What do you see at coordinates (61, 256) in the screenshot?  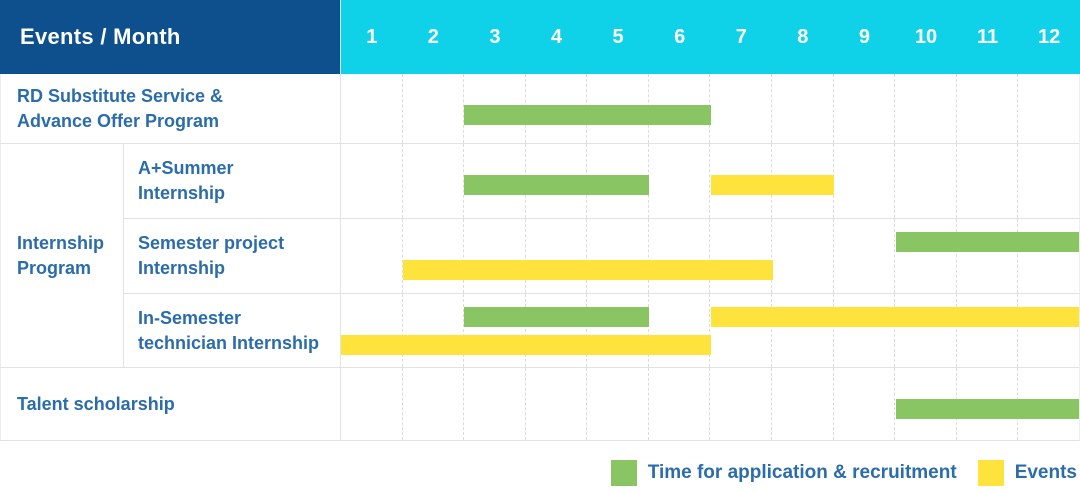 I see `group-label-internship-program: Internship Program` at bounding box center [61, 256].